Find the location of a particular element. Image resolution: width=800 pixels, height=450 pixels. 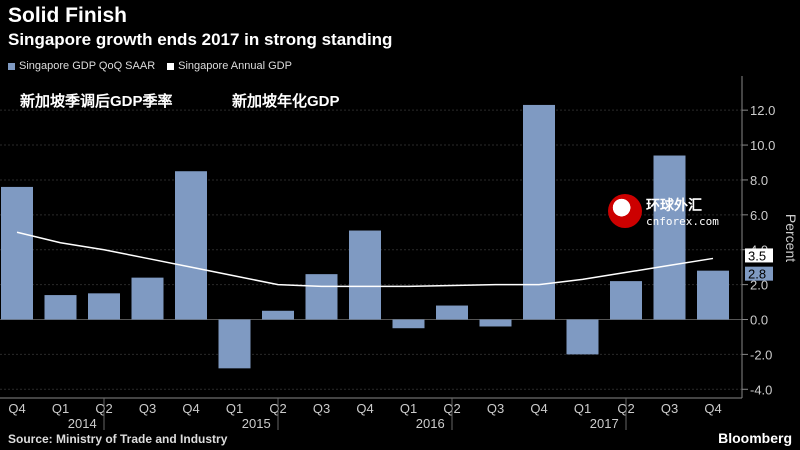

watermark: 环球外汇 cnforex.com is located at coordinates (663, 211).